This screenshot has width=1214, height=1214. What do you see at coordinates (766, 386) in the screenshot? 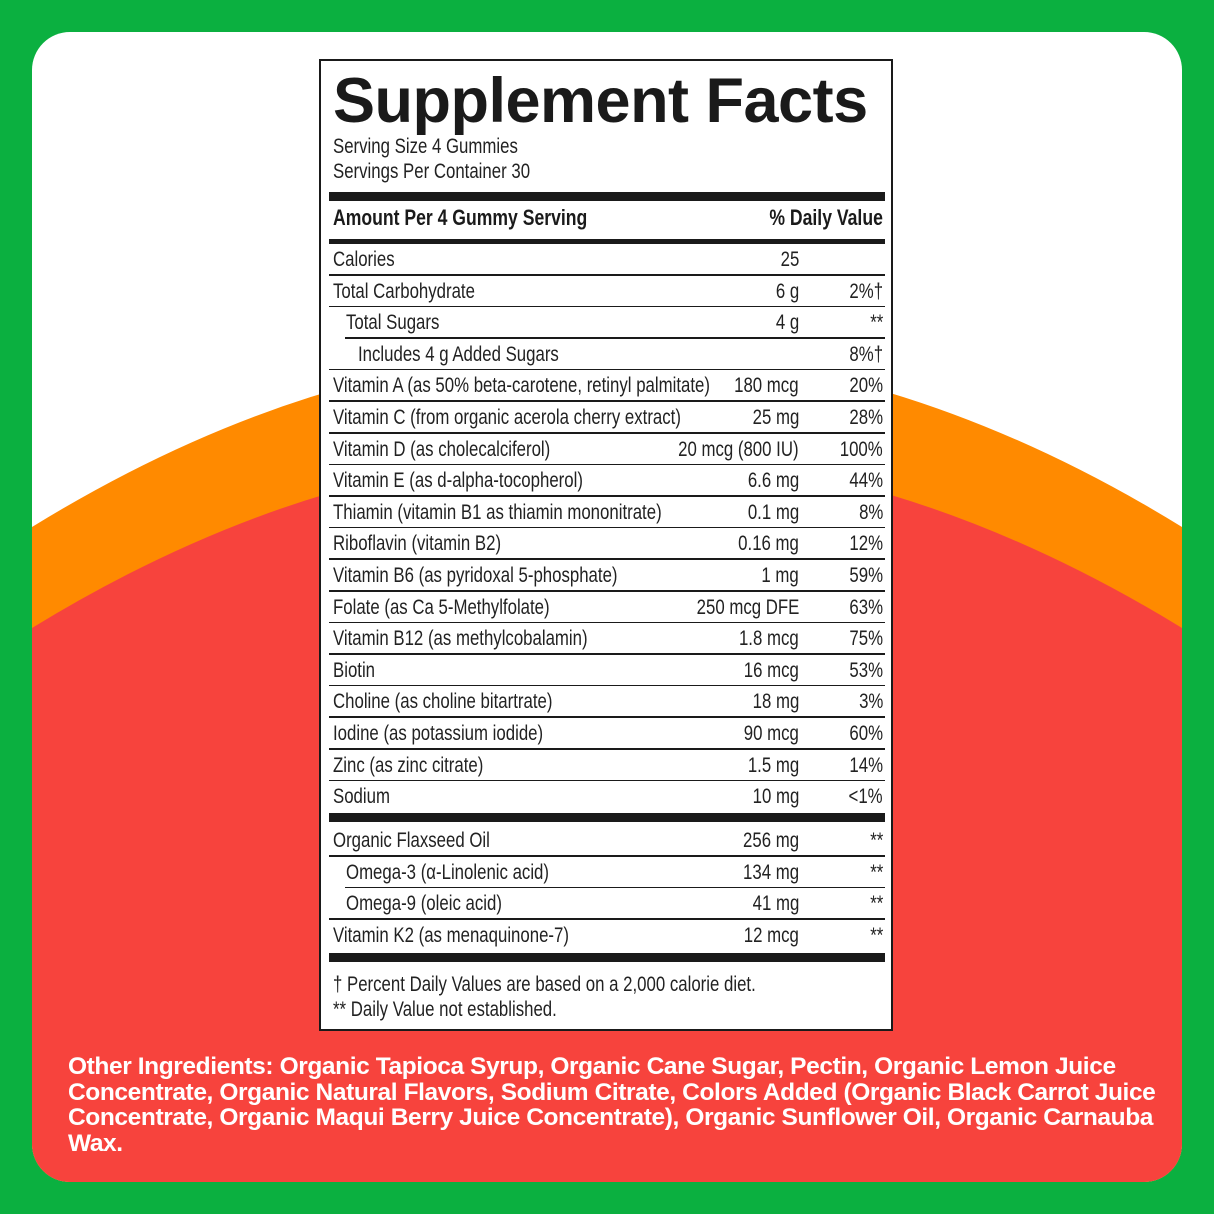
I see `nutrient-amount: 180 mcg` at bounding box center [766, 386].